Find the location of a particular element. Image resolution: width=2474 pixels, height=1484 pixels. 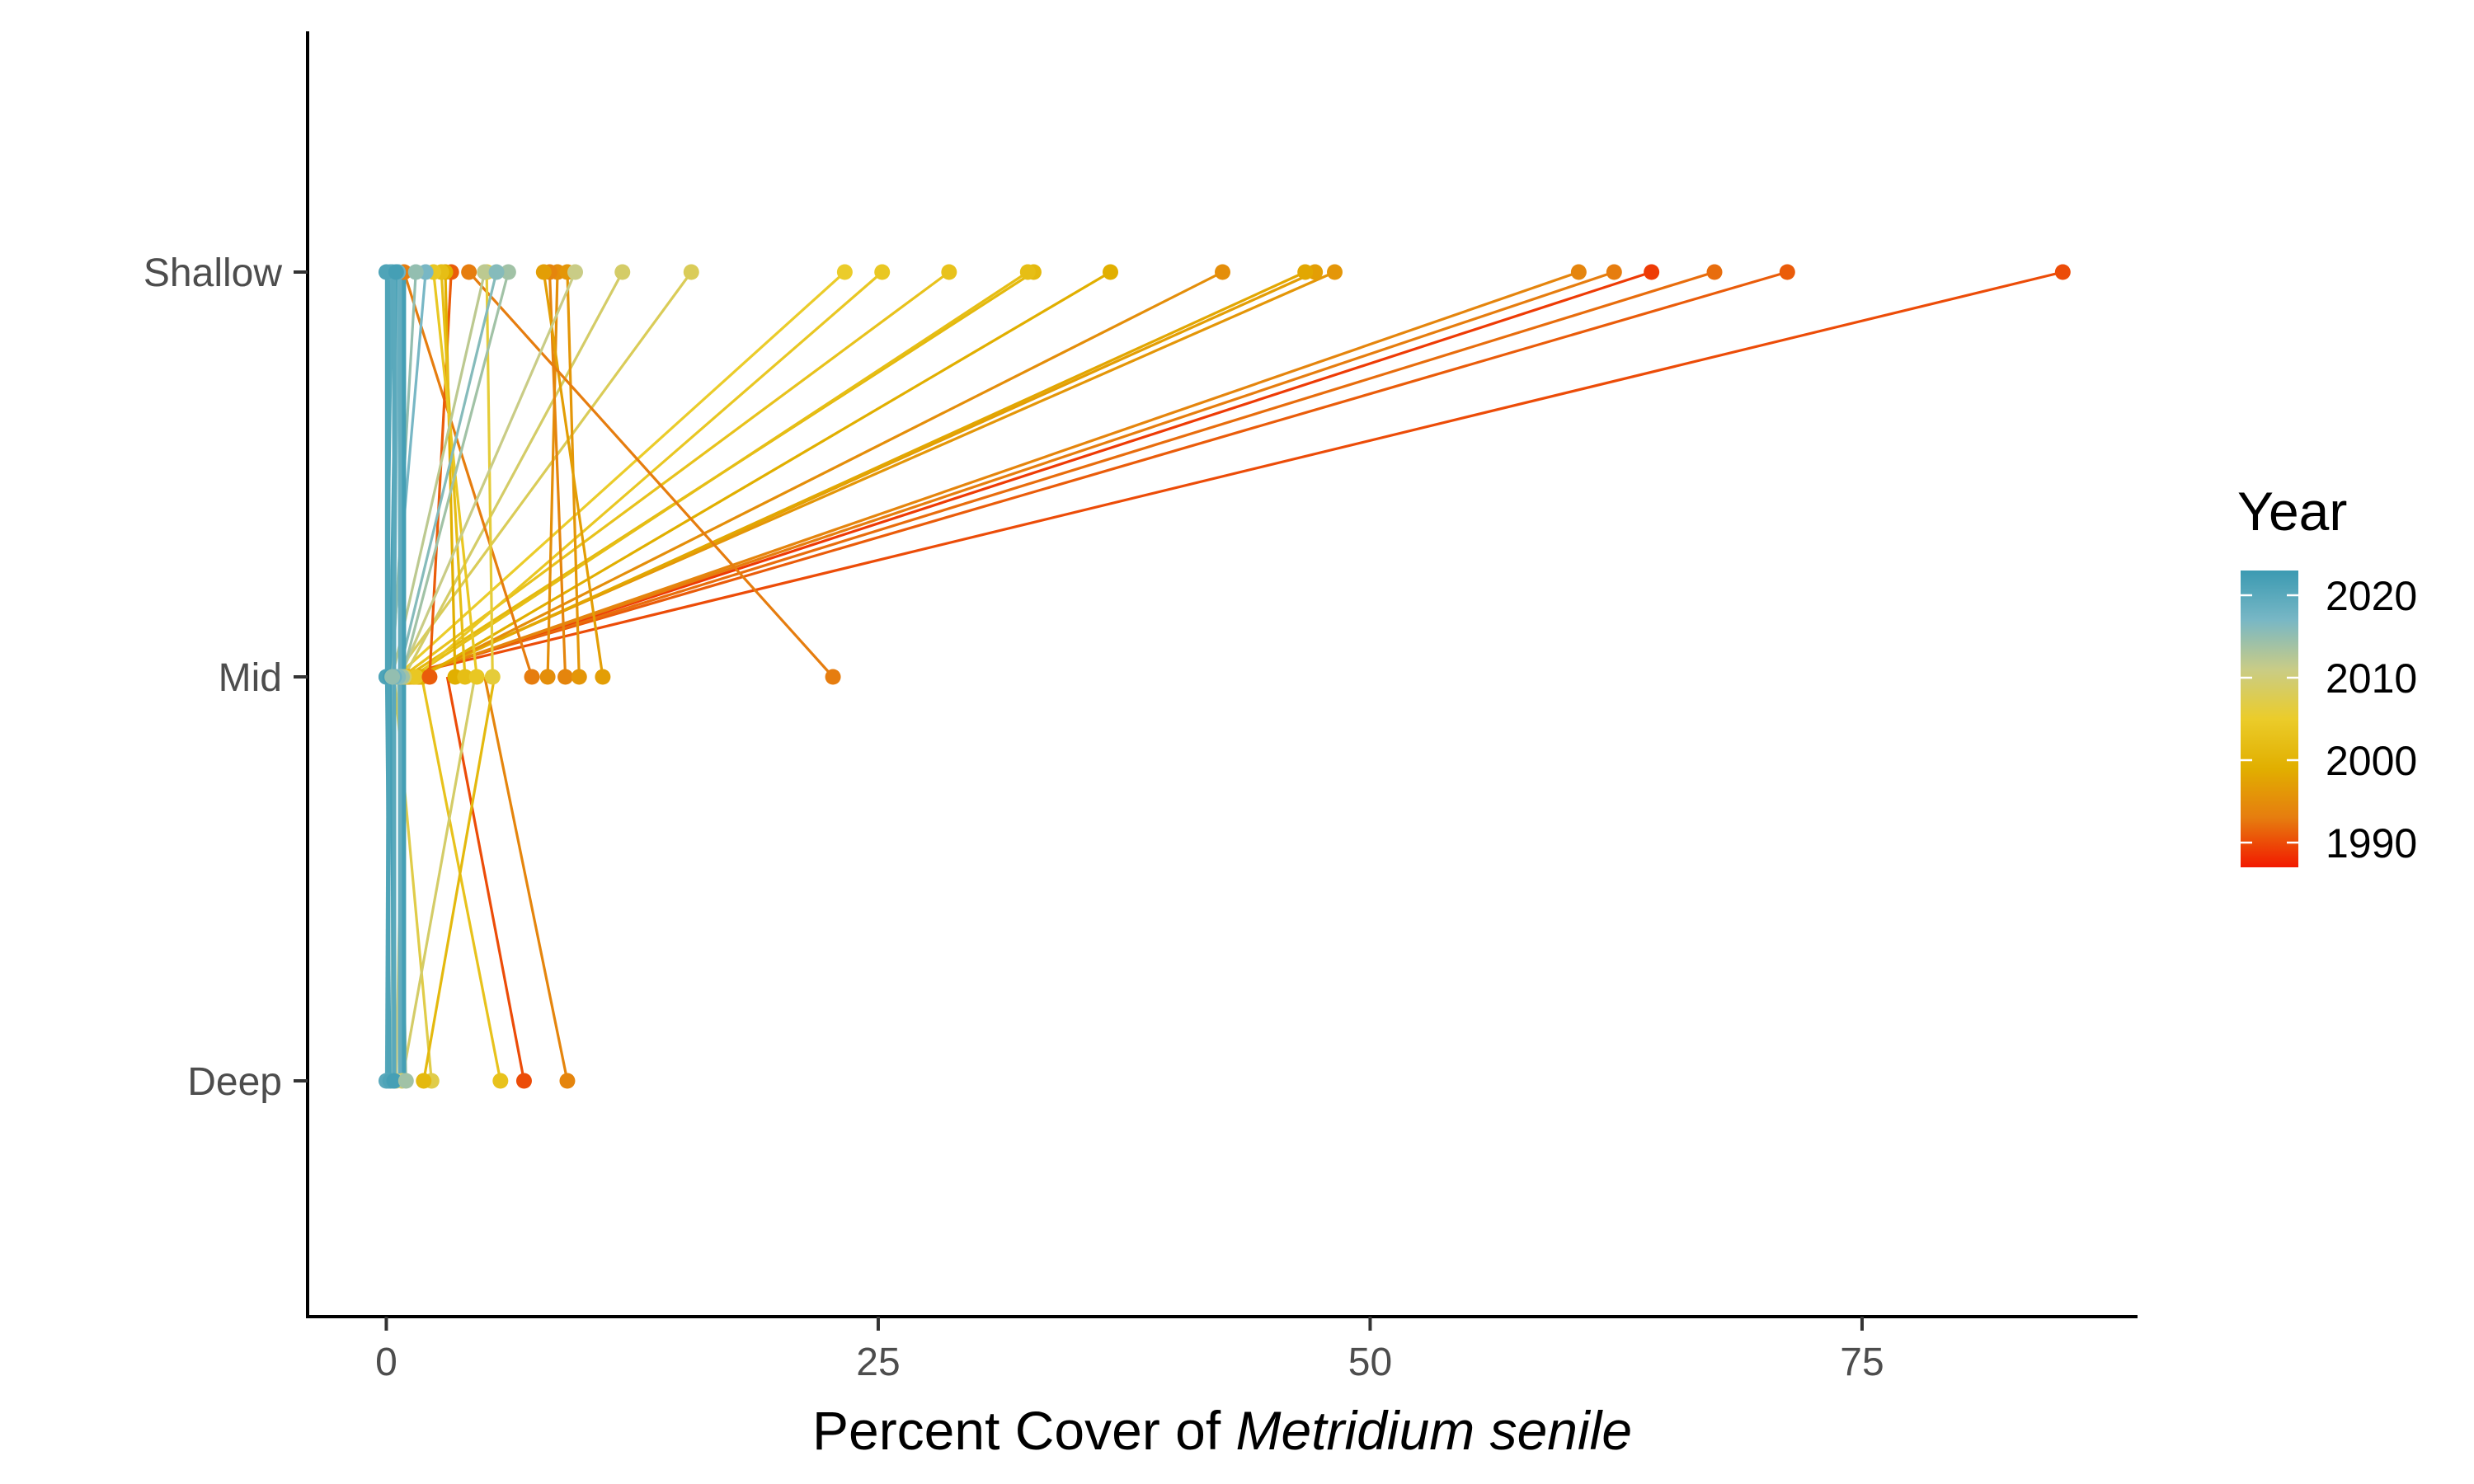

legend-label: 2020 is located at coordinates (2371, 596).